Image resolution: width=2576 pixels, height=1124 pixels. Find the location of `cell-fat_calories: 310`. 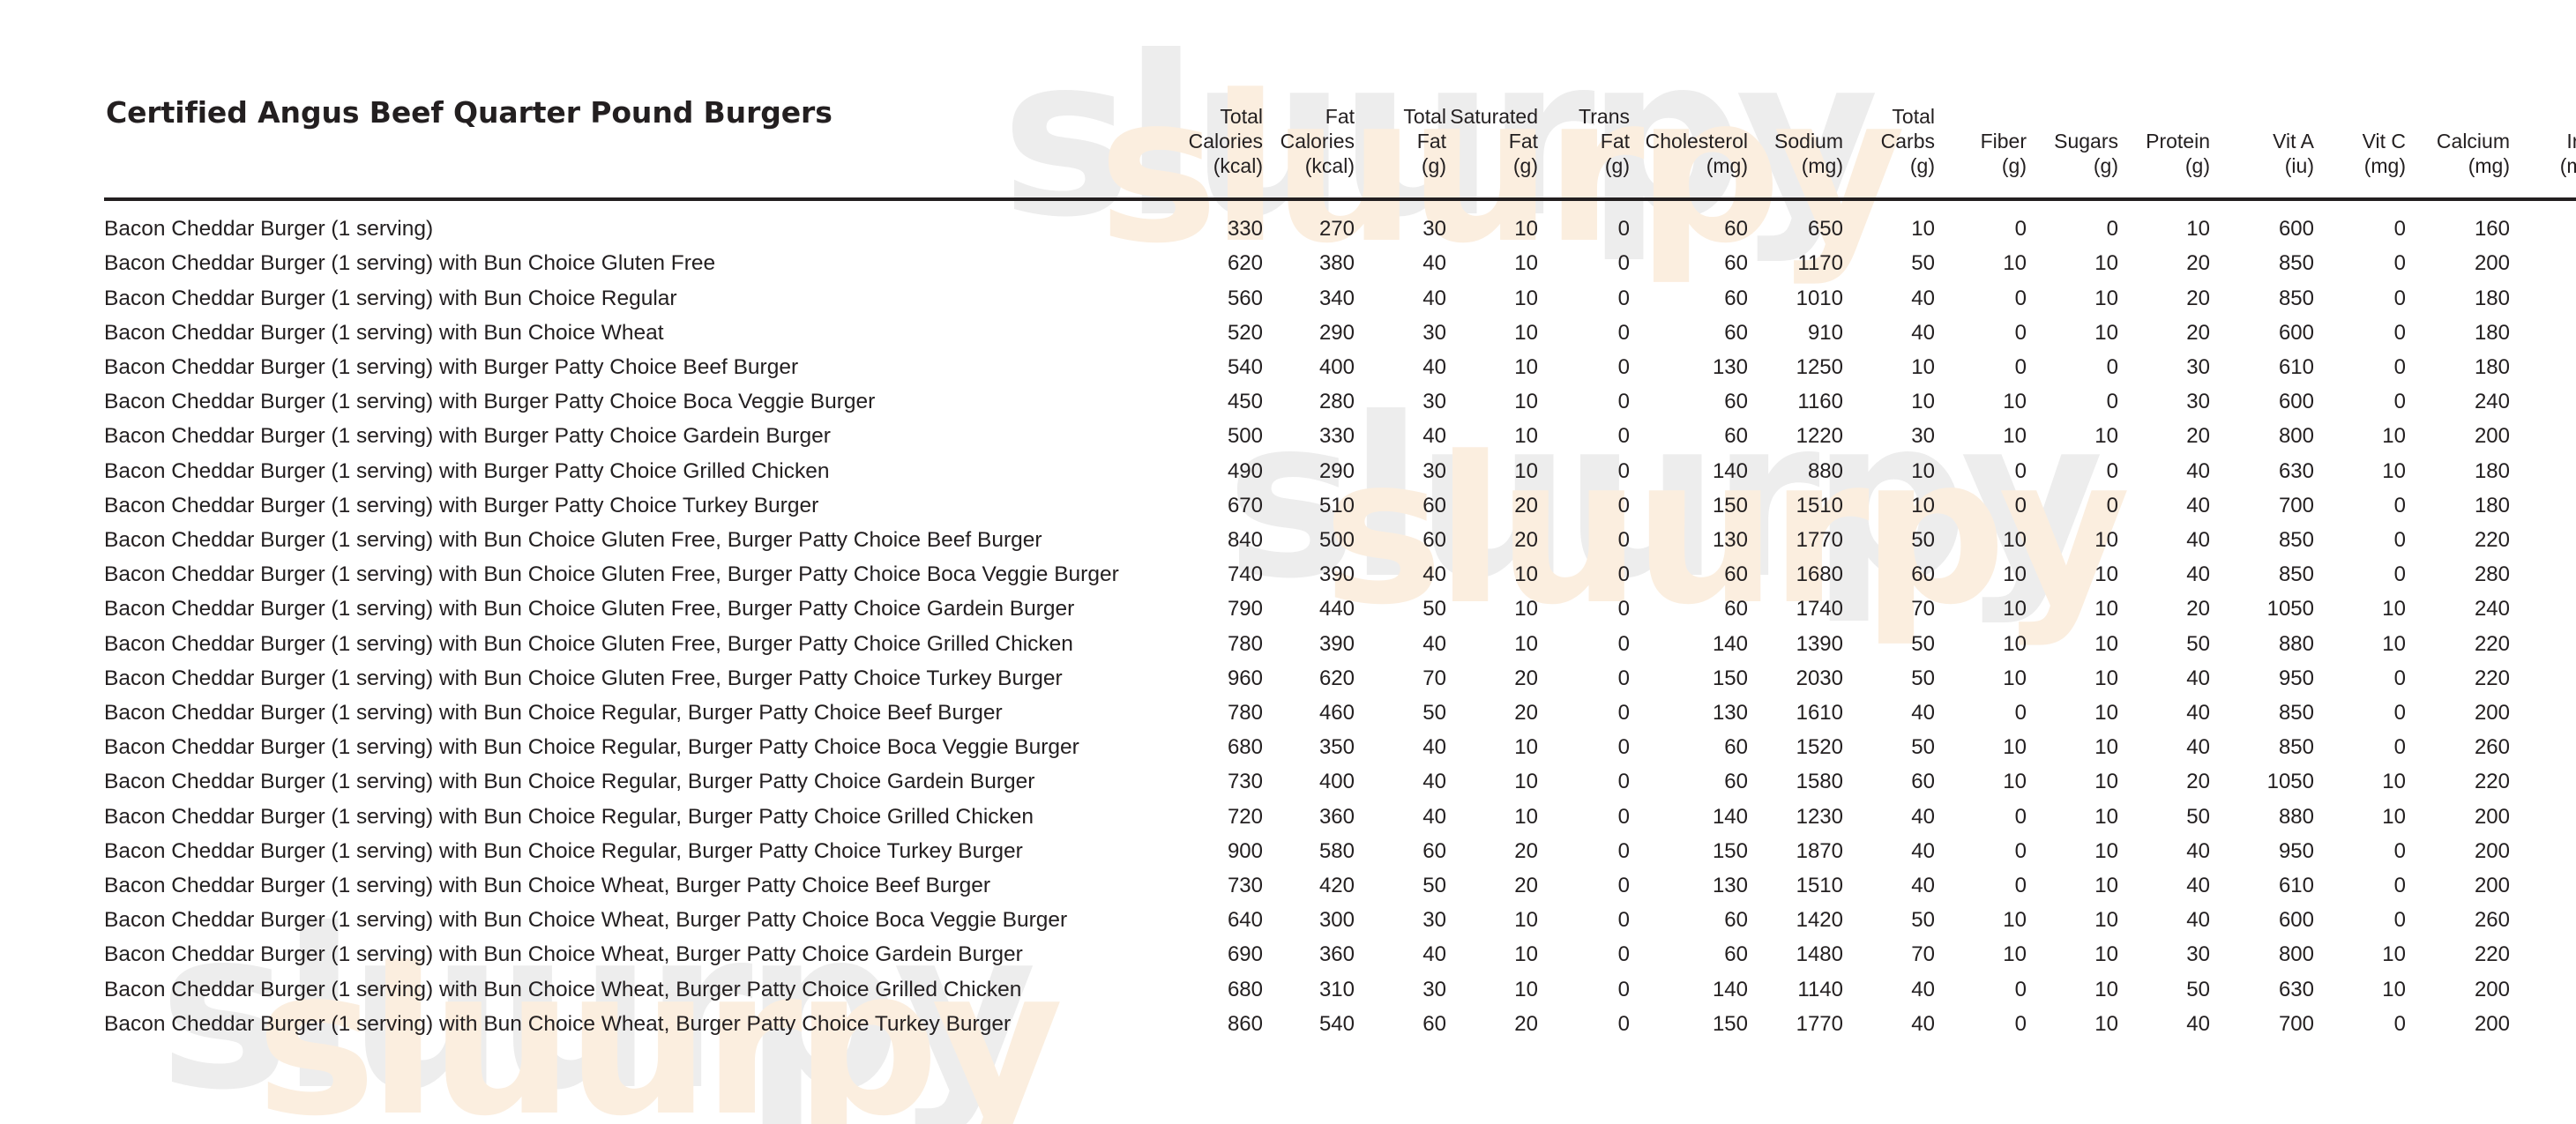

cell-fat_calories: 310 is located at coordinates (1336, 989).